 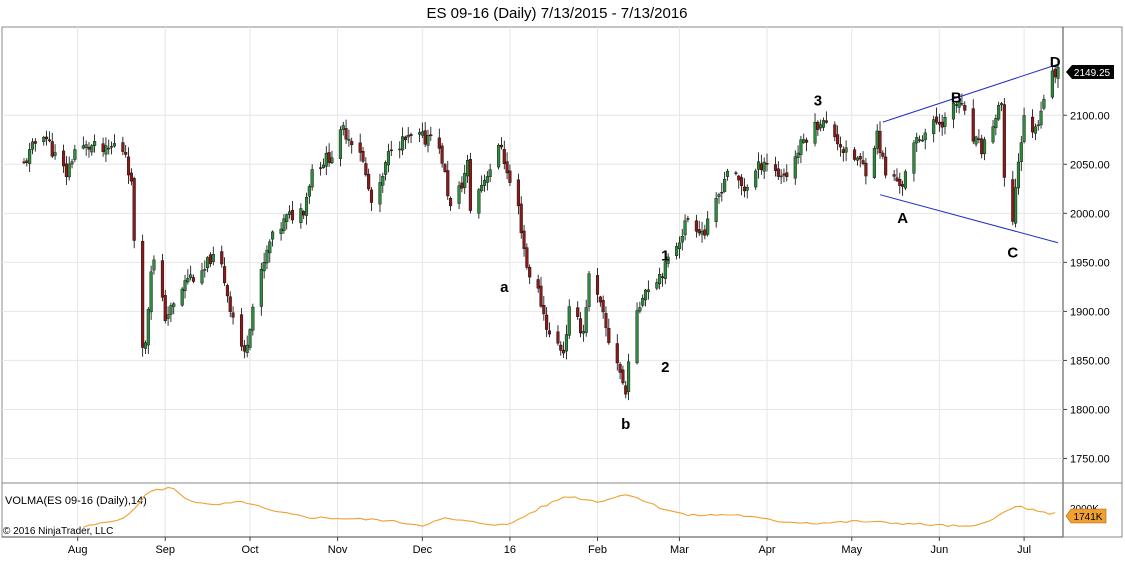 I want to click on wave-label-B: B, so click(x=956, y=98).